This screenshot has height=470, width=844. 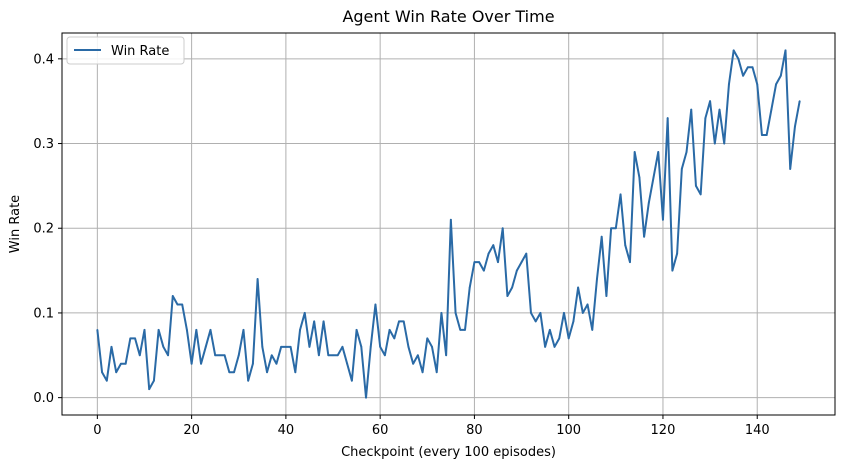 What do you see at coordinates (191, 430) in the screenshot?
I see `x-tick-label: 20` at bounding box center [191, 430].